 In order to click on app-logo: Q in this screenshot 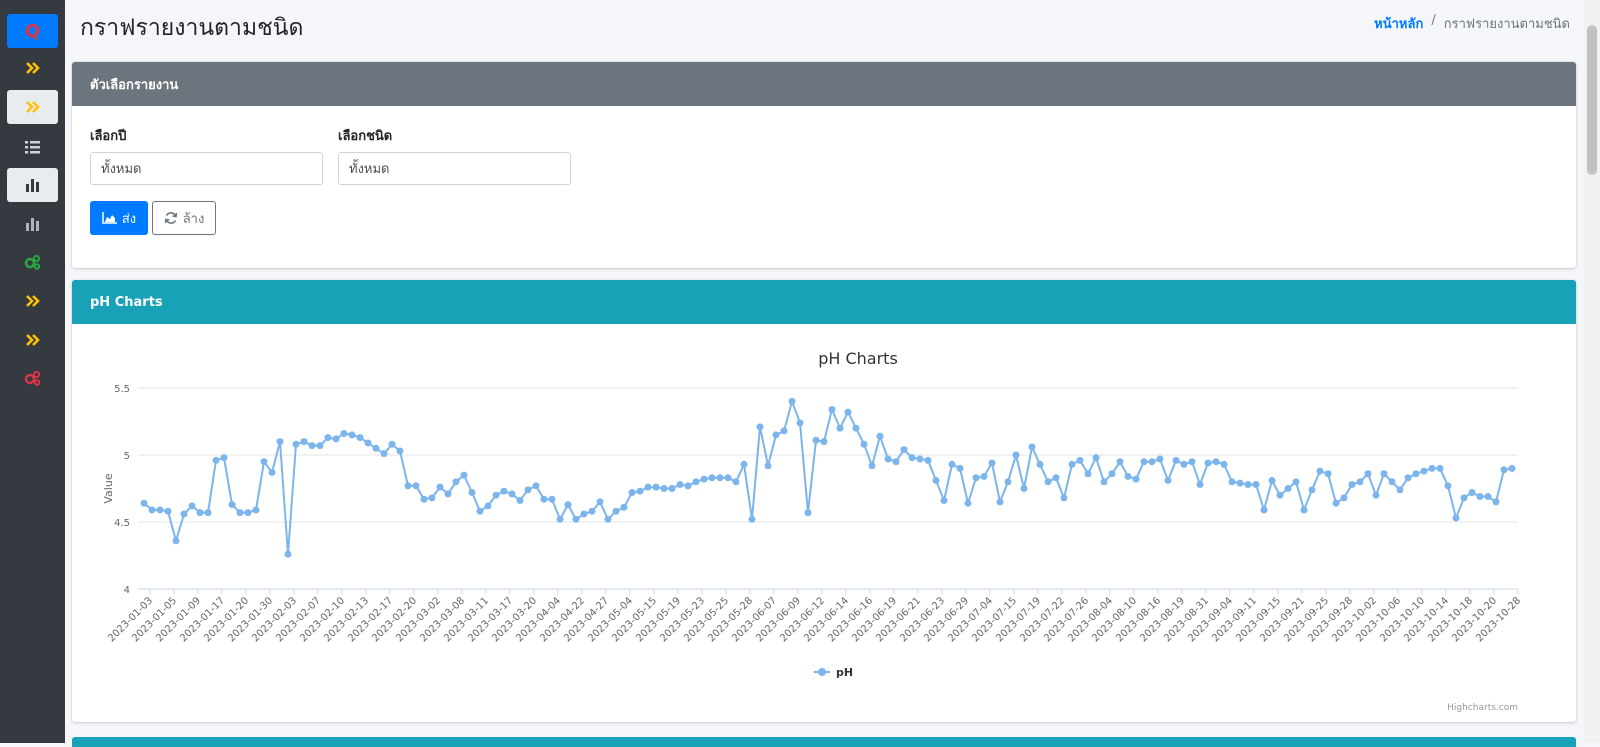, I will do `click(32, 31)`.